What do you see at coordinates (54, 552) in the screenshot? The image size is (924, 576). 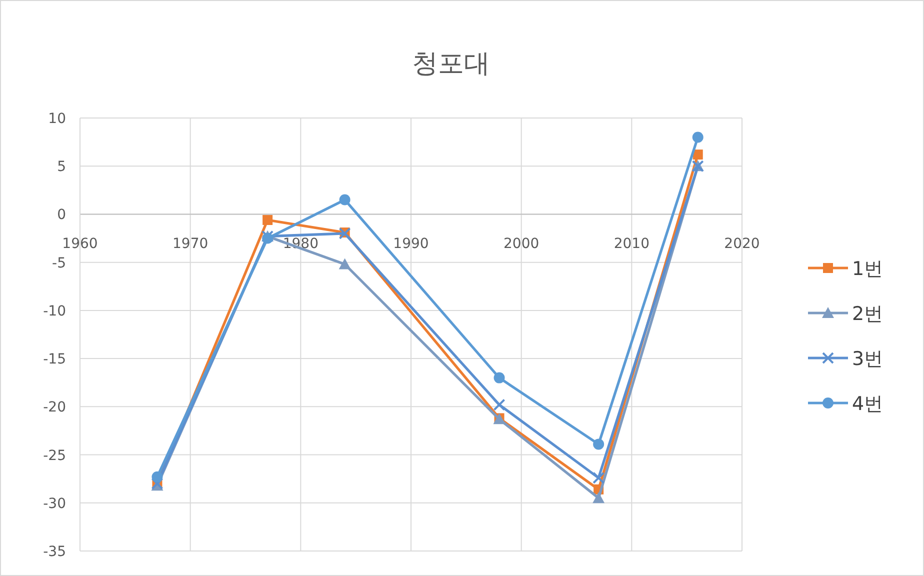 I see `y-tick-label: -35` at bounding box center [54, 552].